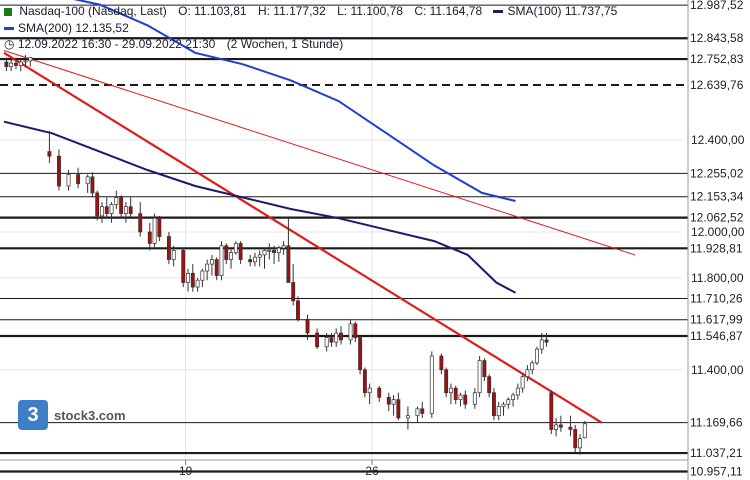 Image resolution: width=750 pixels, height=480 pixels. What do you see at coordinates (717, 59) in the screenshot?
I see `level-label: 12.752,83` at bounding box center [717, 59].